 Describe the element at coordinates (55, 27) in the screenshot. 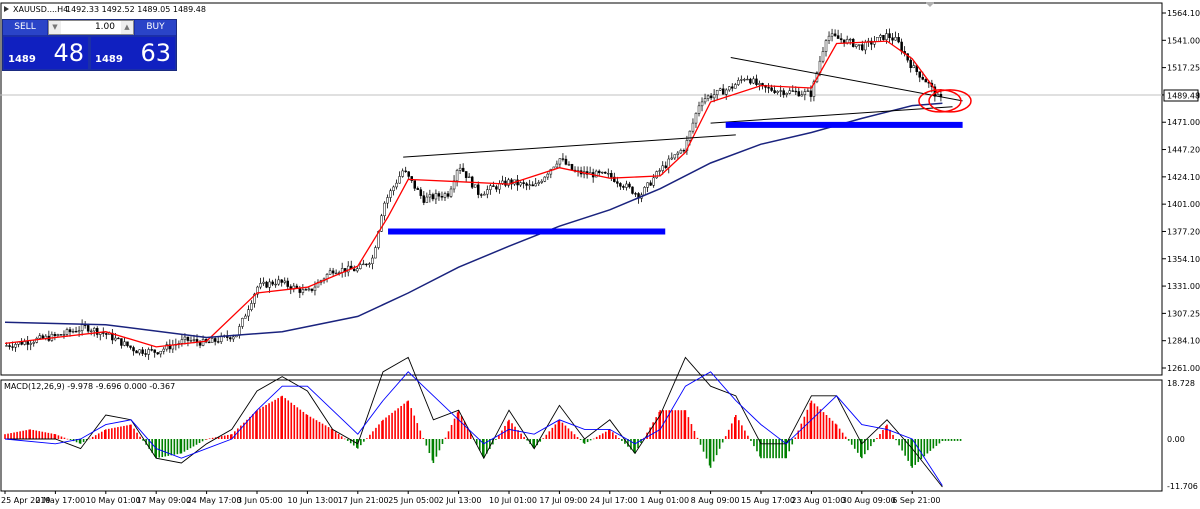

I see `lot-decrease-icon: ▼` at that location.